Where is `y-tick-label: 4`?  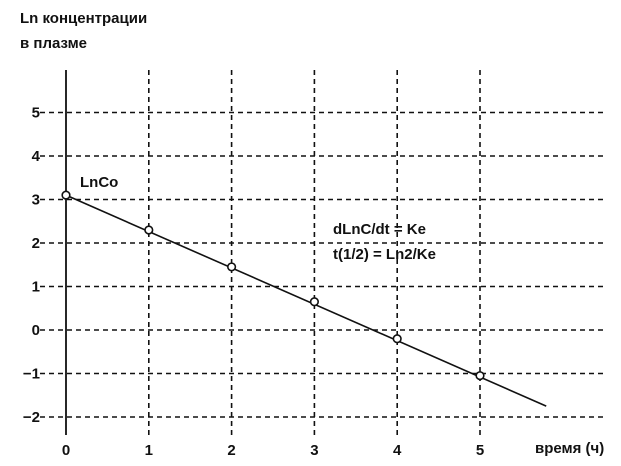 y-tick-label: 4 is located at coordinates (36, 156).